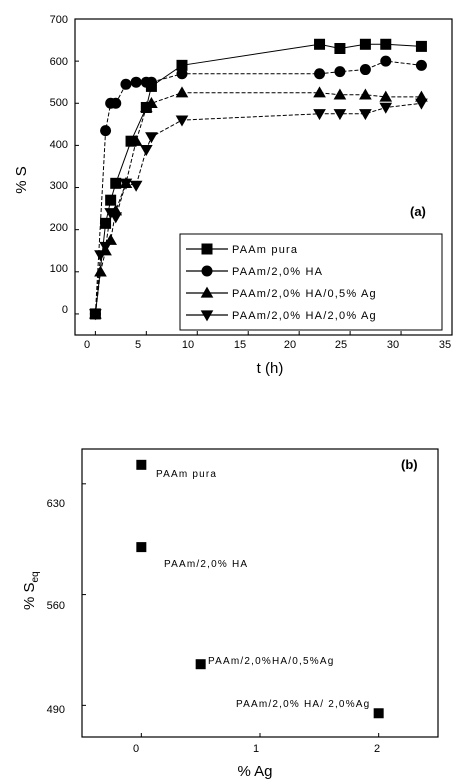 This screenshot has width=464, height=782. Describe the element at coordinates (207, 282) in the screenshot. I see `legend-swatches` at that location.